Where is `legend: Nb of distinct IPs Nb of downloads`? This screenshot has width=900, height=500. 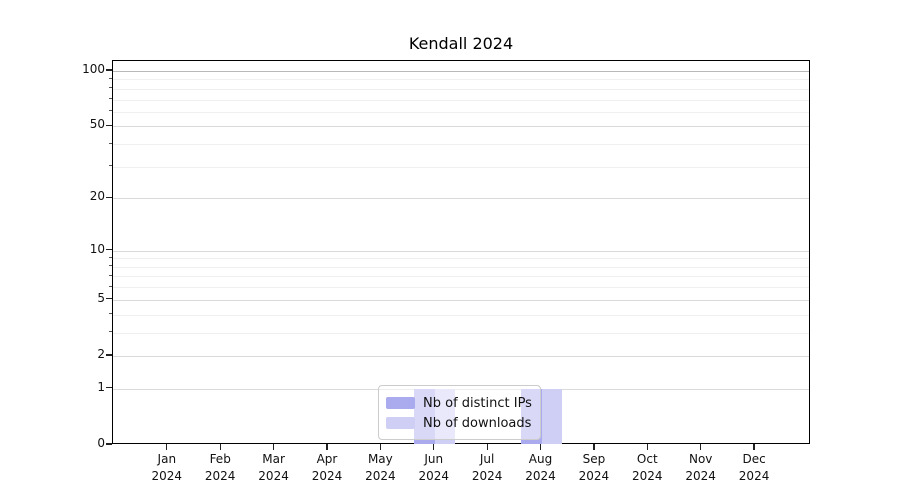
legend: Nb of distinct IPs Nb of downloads is located at coordinates (459, 412).